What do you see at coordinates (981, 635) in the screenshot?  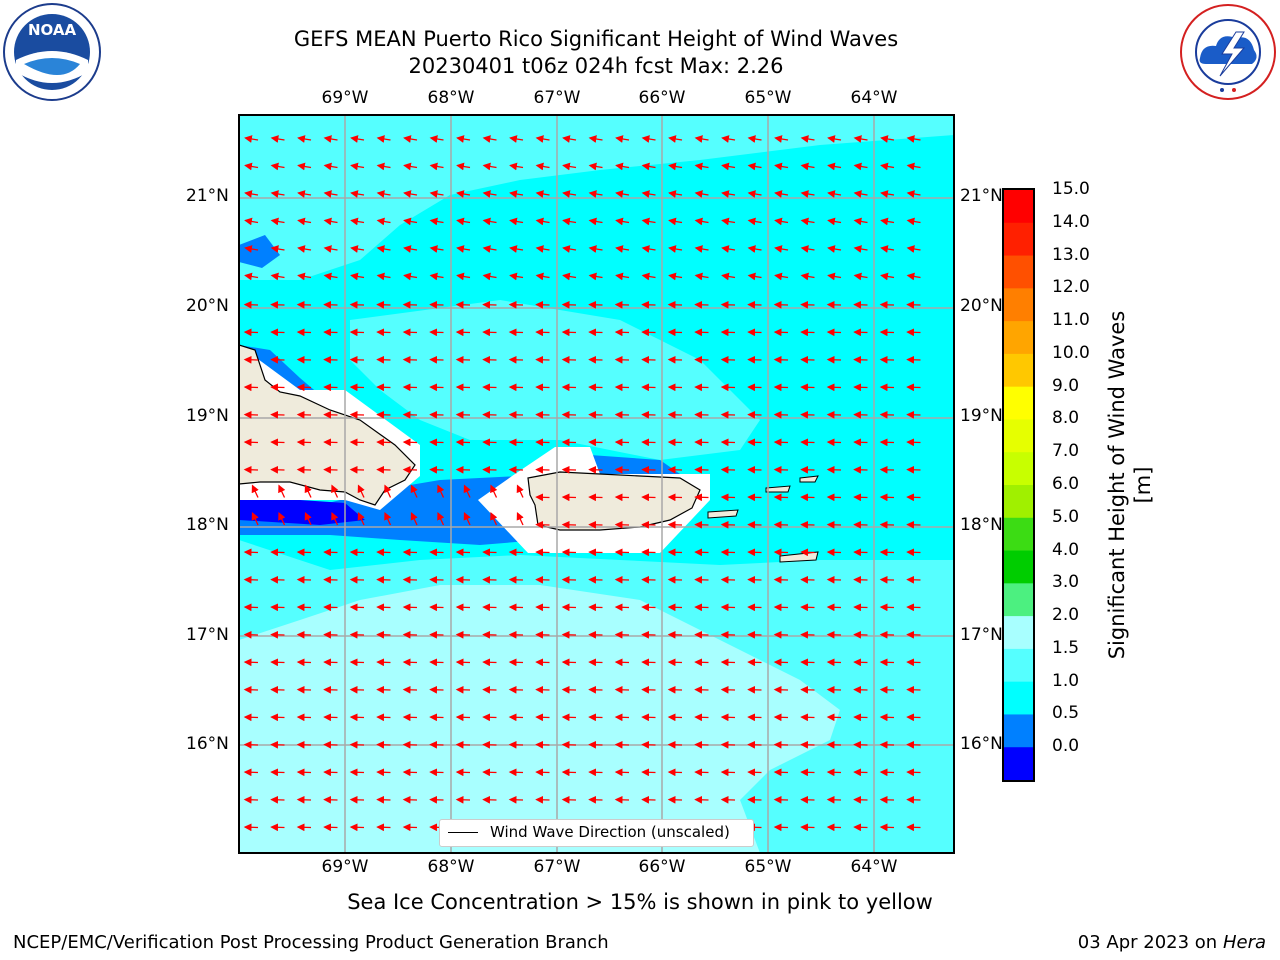 I see `lat-label-17-right: 17°N` at bounding box center [981, 635].